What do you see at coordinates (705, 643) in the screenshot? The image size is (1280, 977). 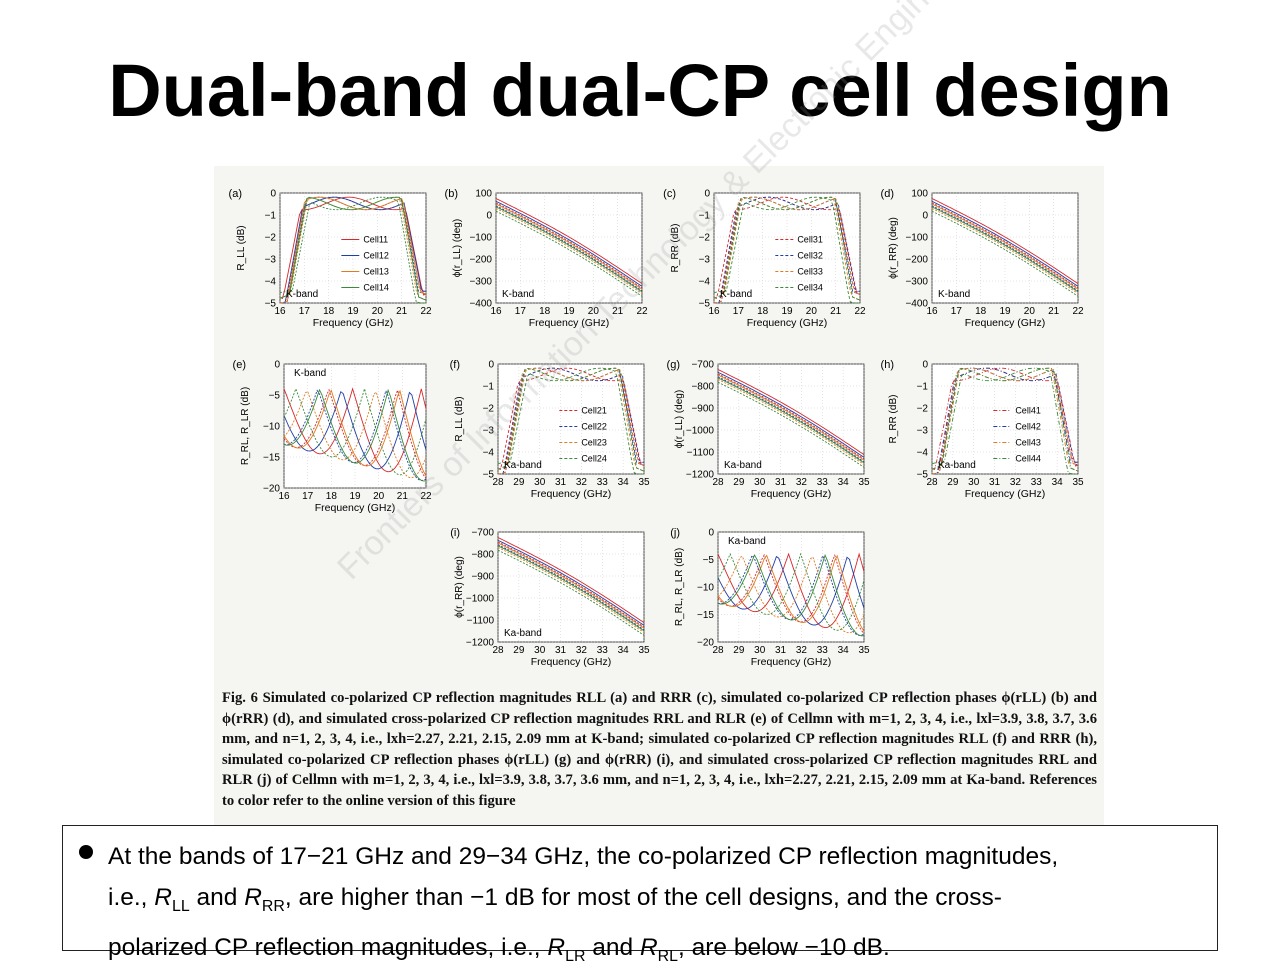 I see `y-tick-label: −20` at bounding box center [705, 643].